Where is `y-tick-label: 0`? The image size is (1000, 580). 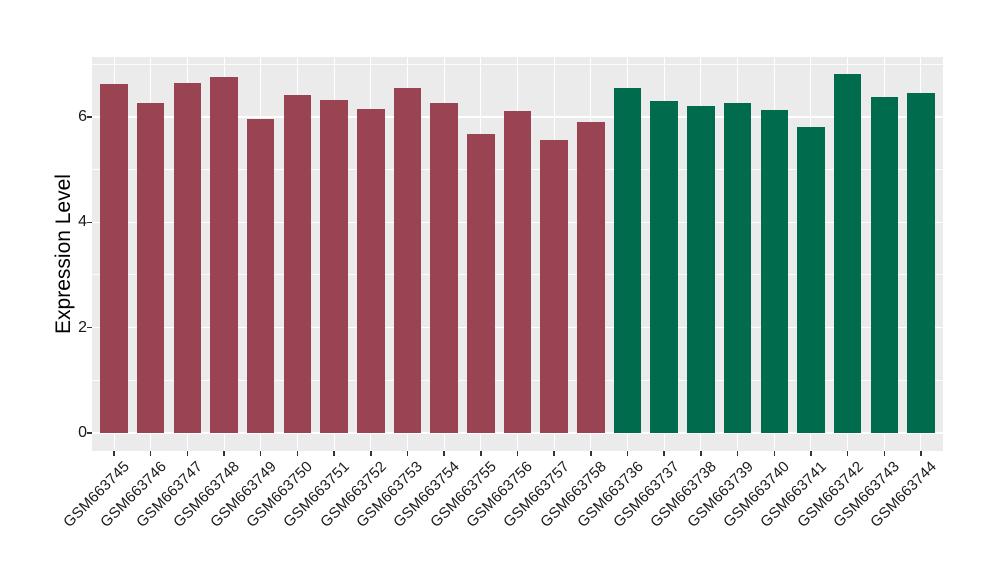 y-tick-label: 0 is located at coordinates (82, 432).